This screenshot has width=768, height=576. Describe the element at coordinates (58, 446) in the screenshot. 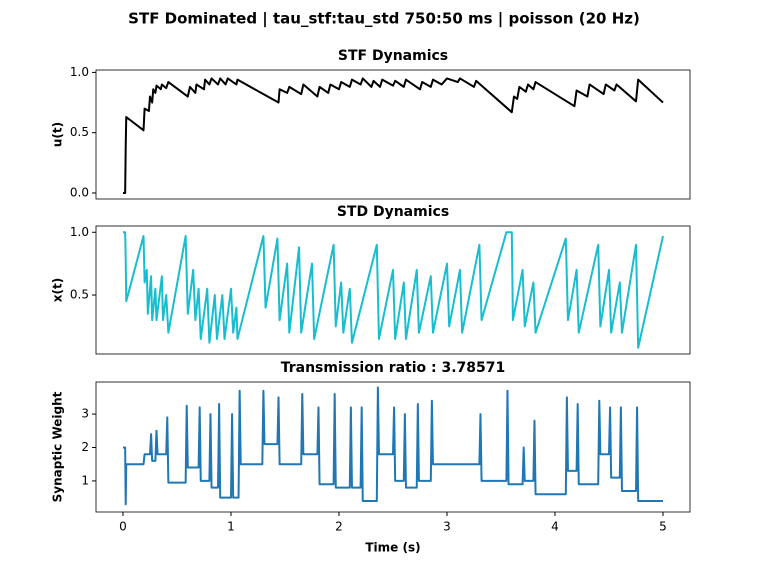

I see `y-axis-label: Synaptic Weight` at that location.